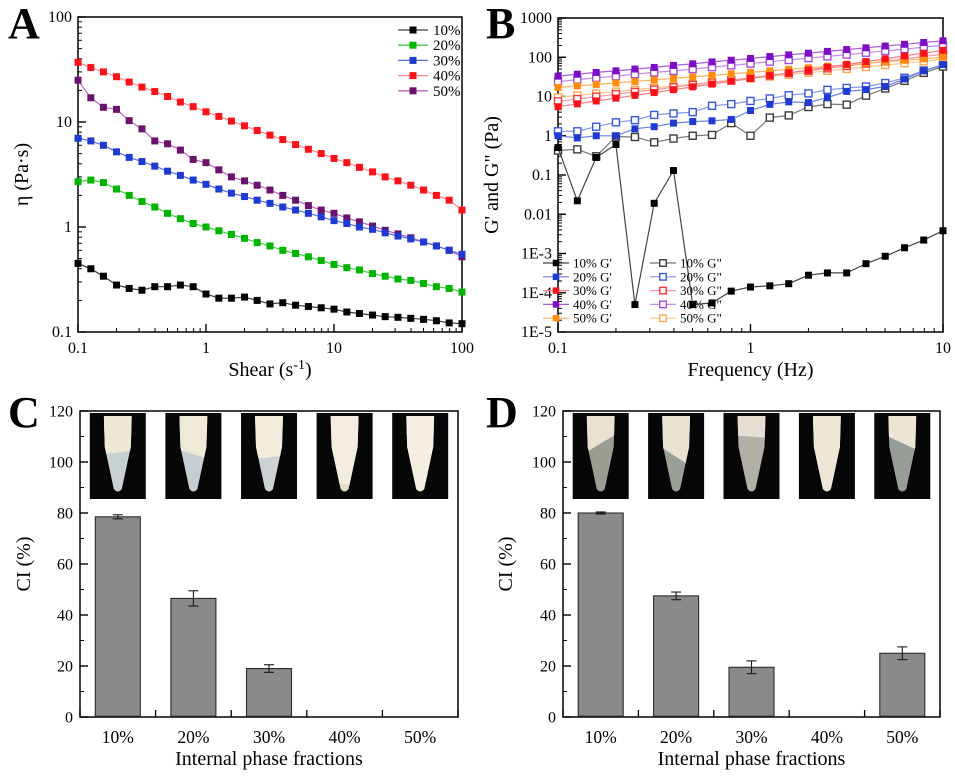  Describe the element at coordinates (538, 214) in the screenshot. I see `svg-text: 0.01` at that location.